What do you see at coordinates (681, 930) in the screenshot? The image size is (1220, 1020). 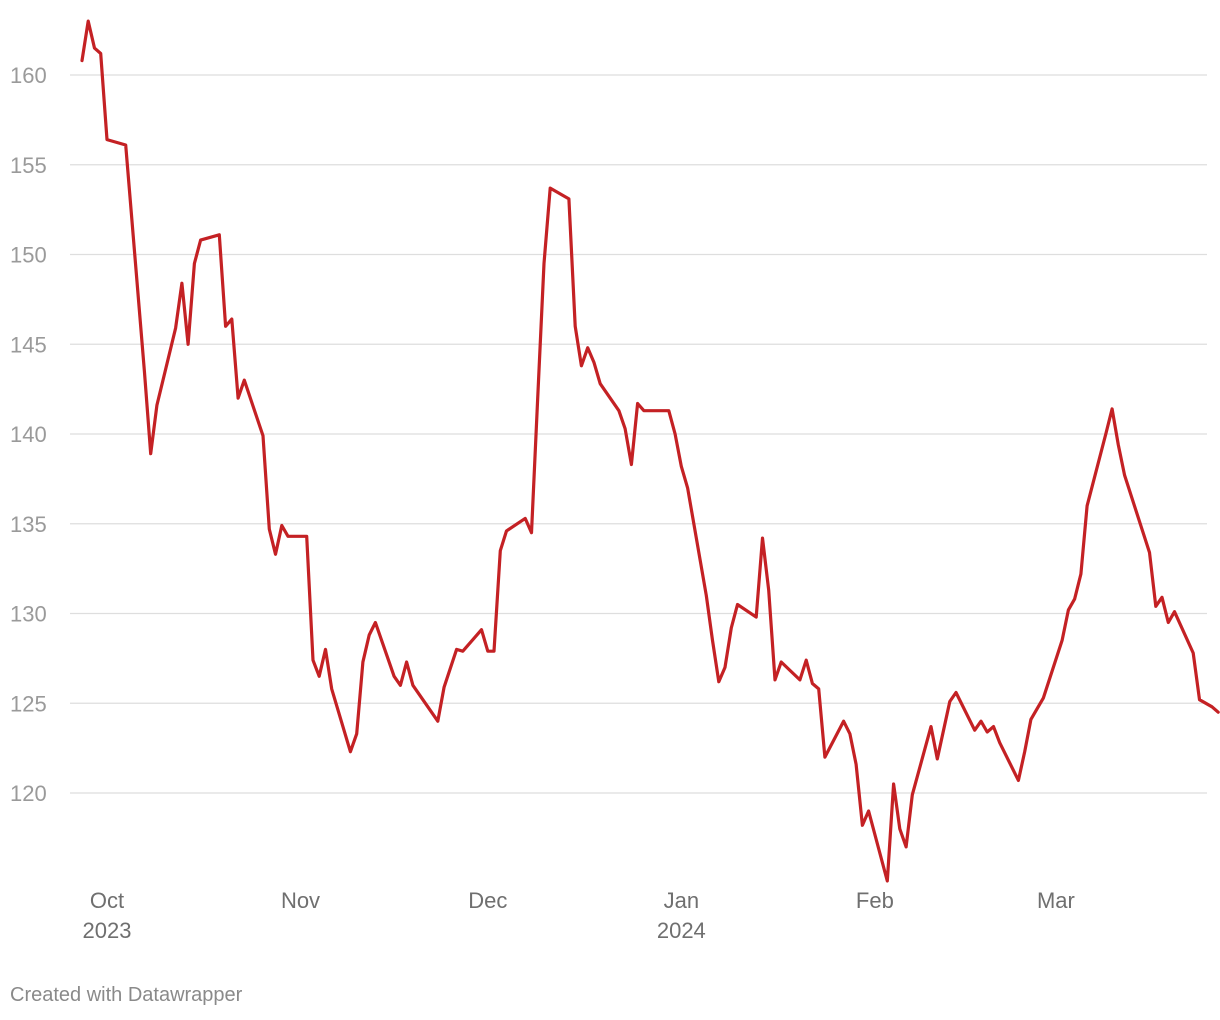 I see `x-tick-year-2024: 2024` at bounding box center [681, 930].